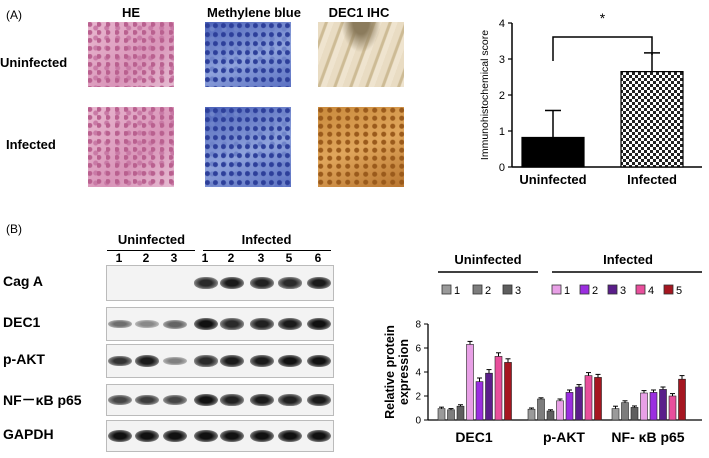 The height and width of the screenshot is (458, 709). Describe the element at coordinates (652, 119) in the screenshot. I see `bar-infected` at that location.